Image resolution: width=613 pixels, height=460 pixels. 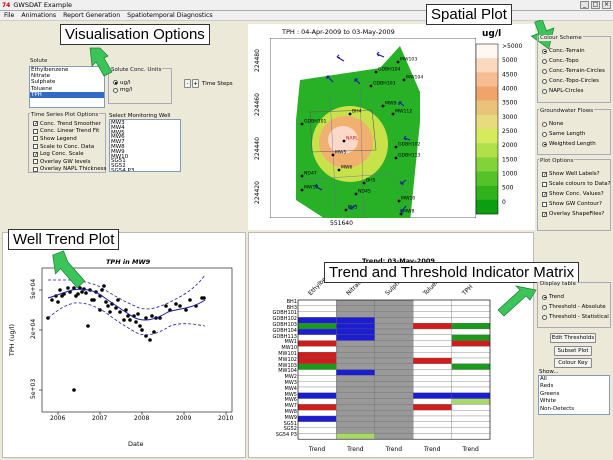 What do you see at coordinates (122, 83) in the screenshot?
I see `units-option-ug-l: ug/l` at bounding box center [122, 83].